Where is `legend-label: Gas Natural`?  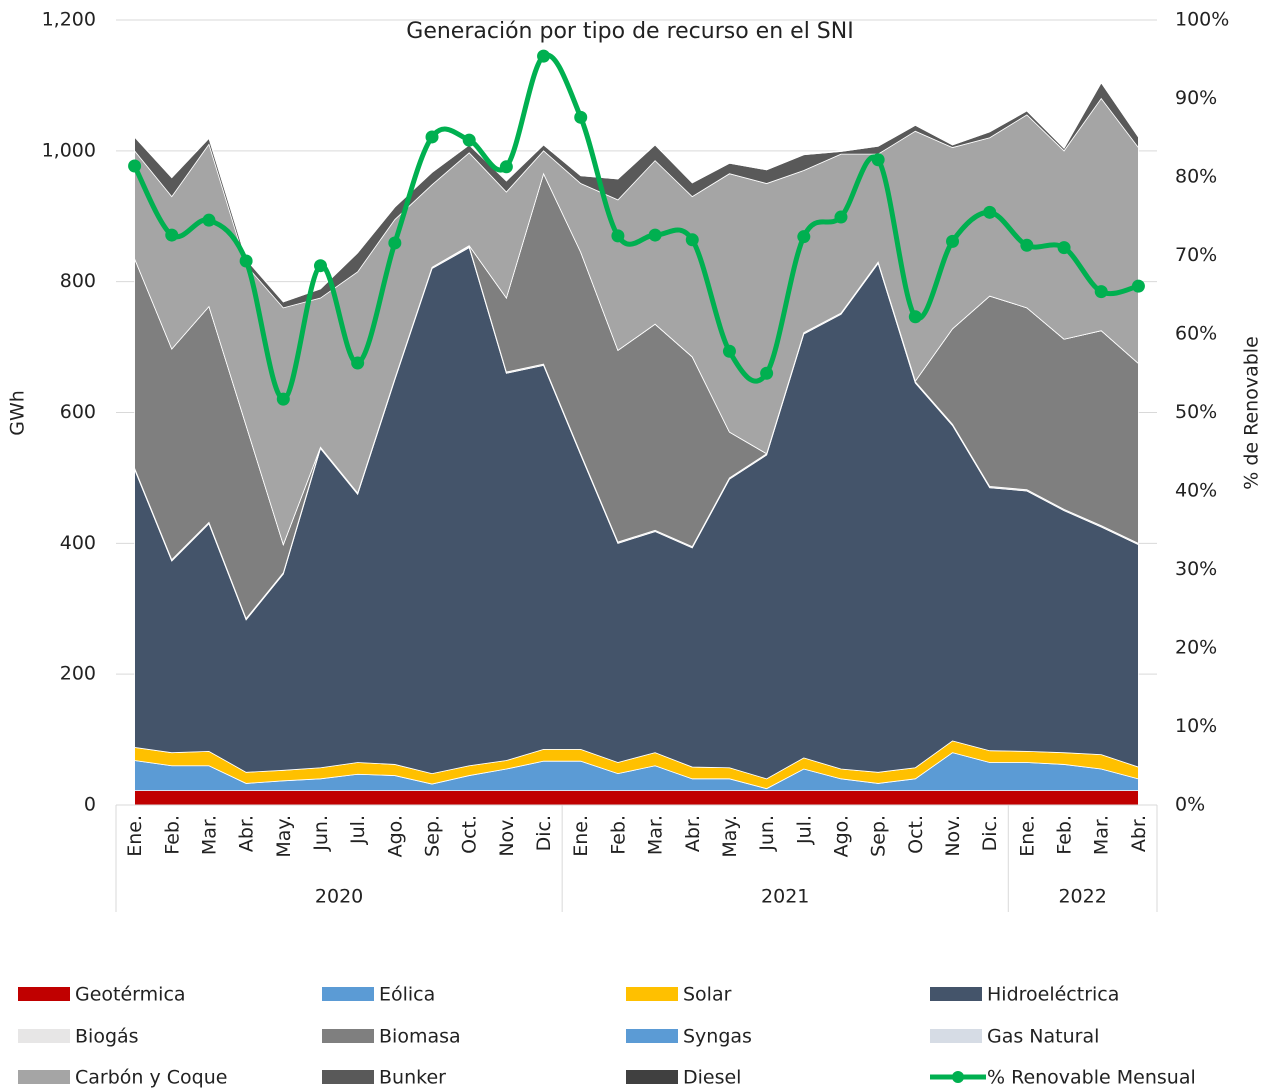
legend-label: Gas Natural is located at coordinates (1043, 1037).